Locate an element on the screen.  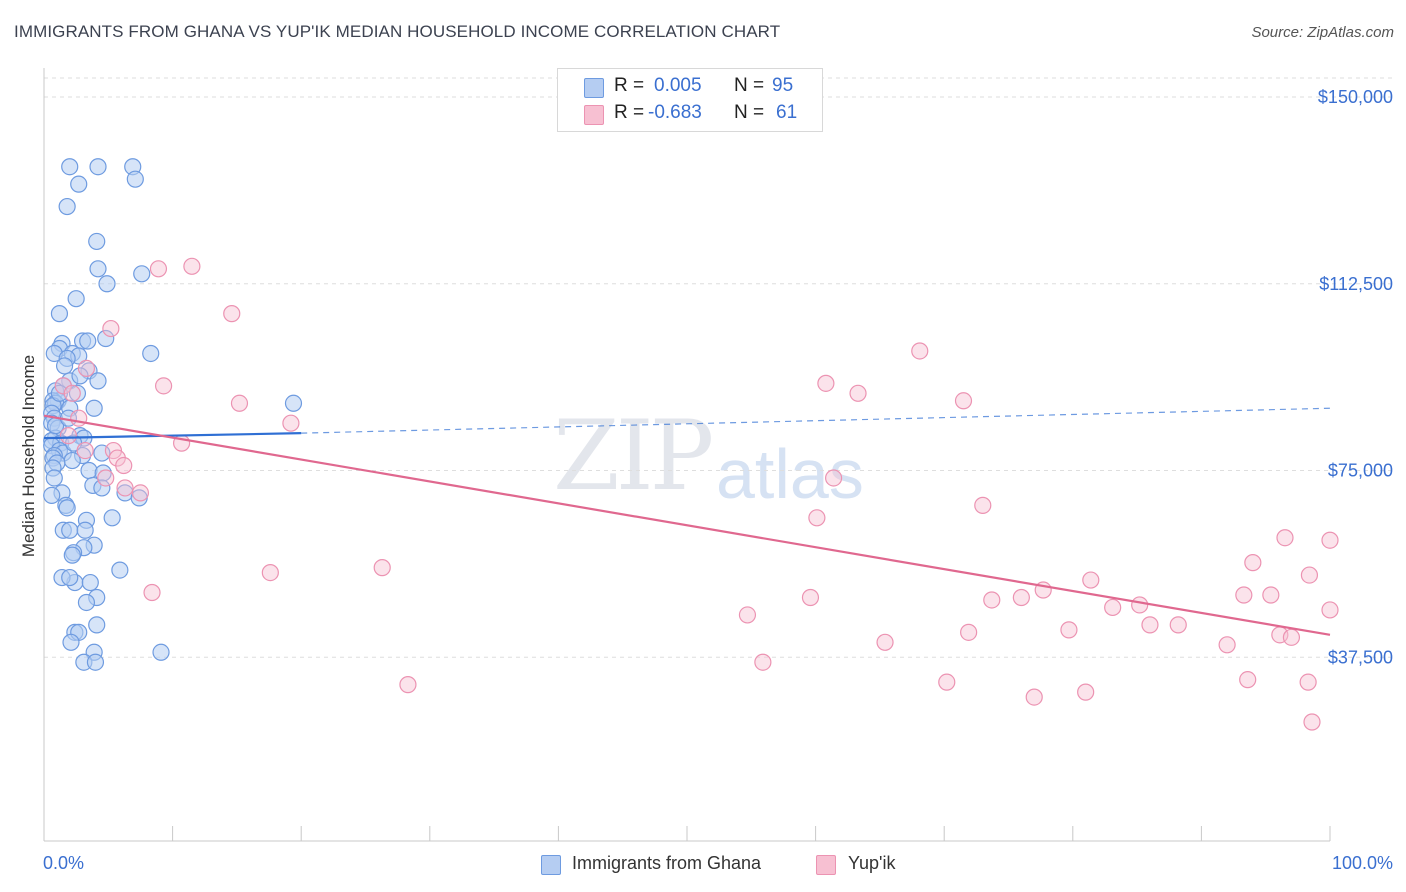
yupik-swatch is located at coordinates (594, 115).